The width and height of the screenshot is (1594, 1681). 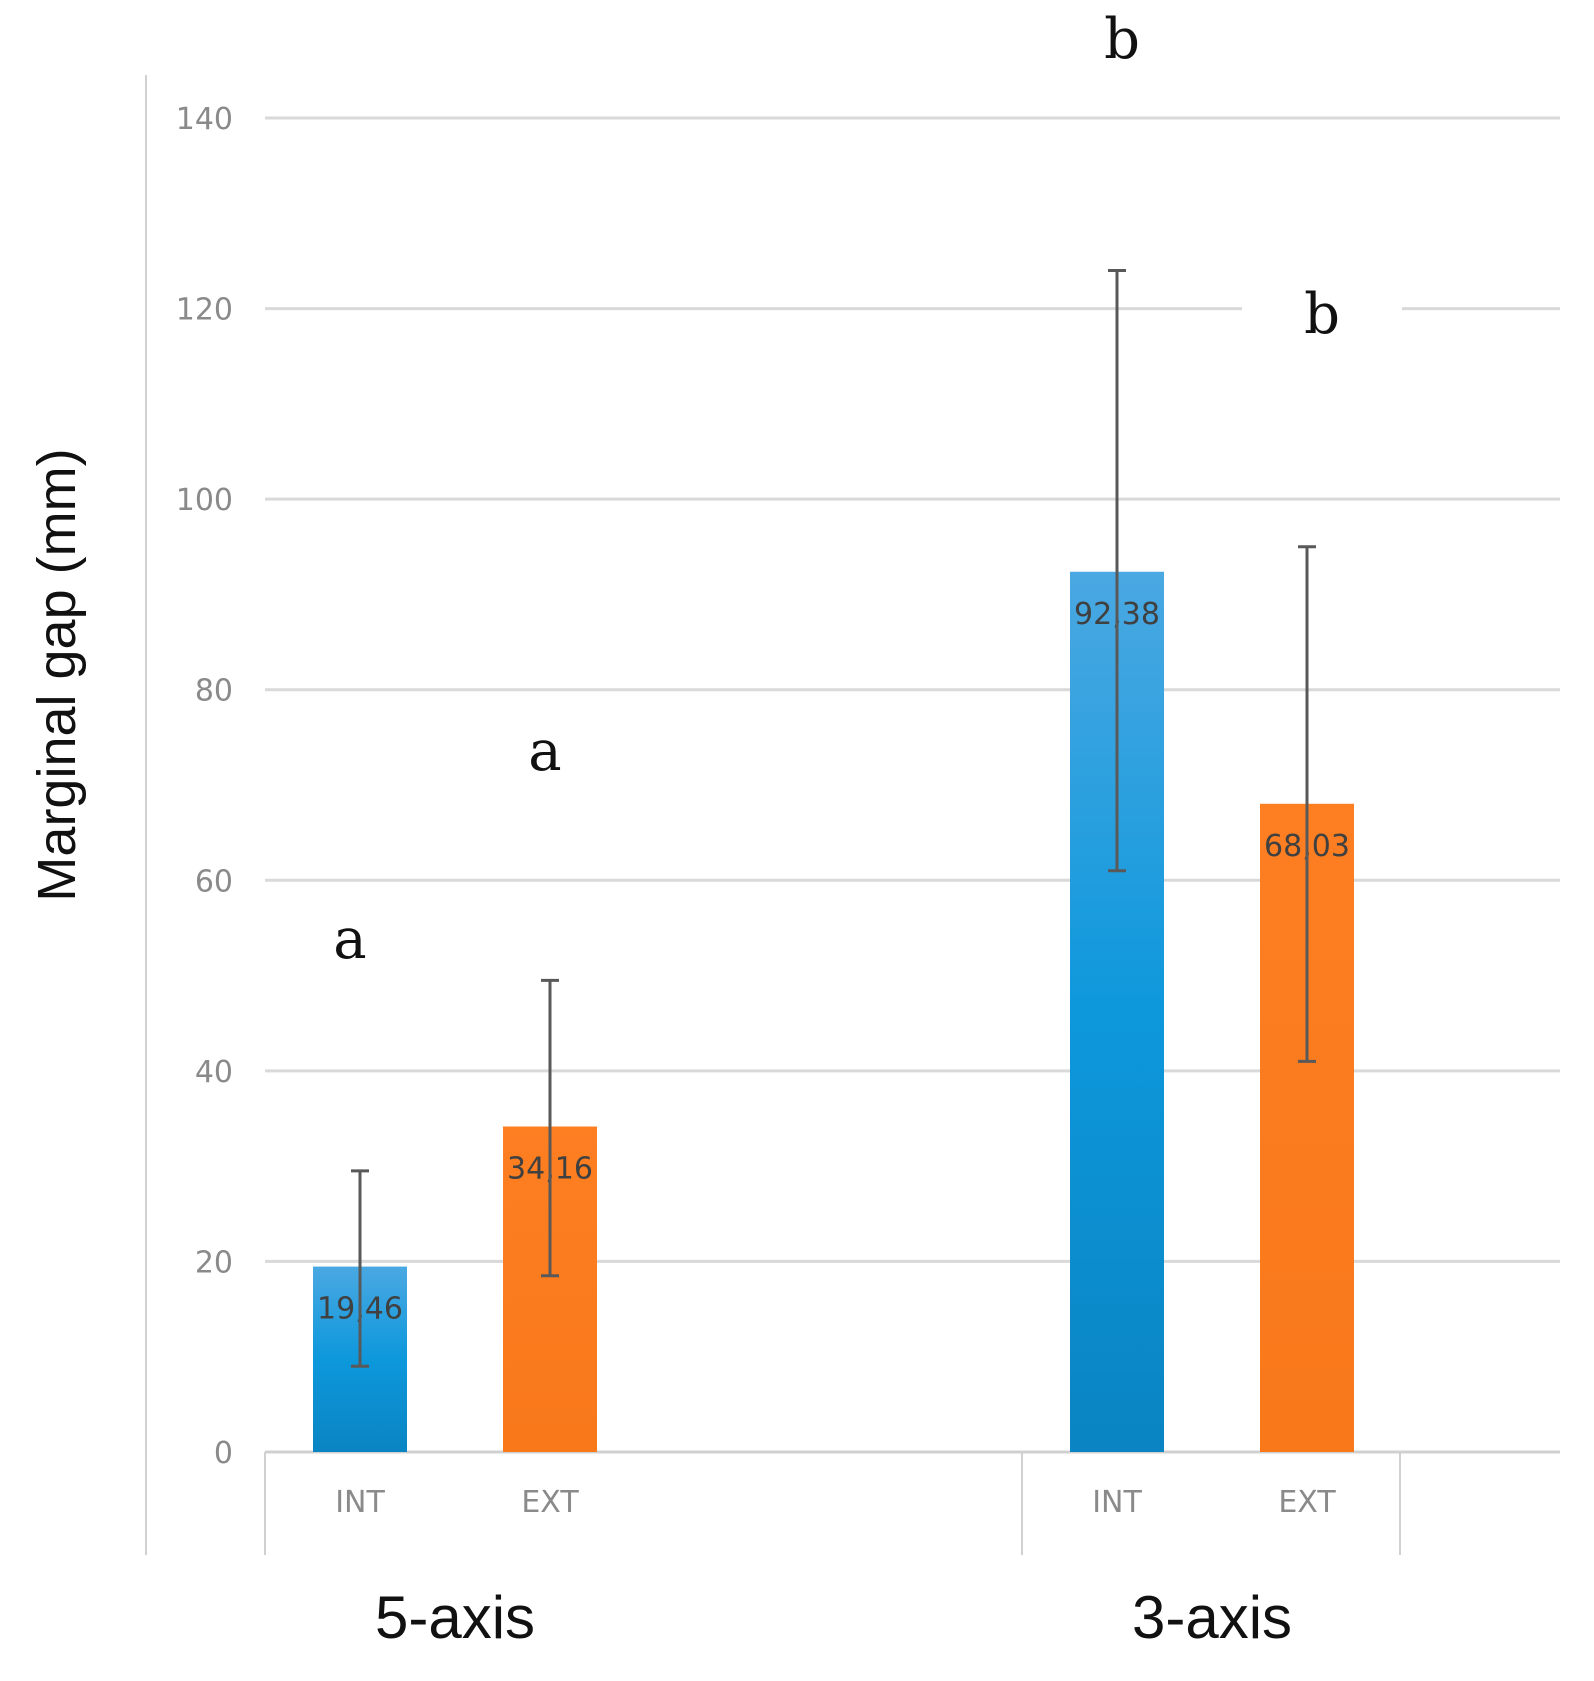 I want to click on group-label-3-axis: 3-axis, so click(x=1212, y=1617).